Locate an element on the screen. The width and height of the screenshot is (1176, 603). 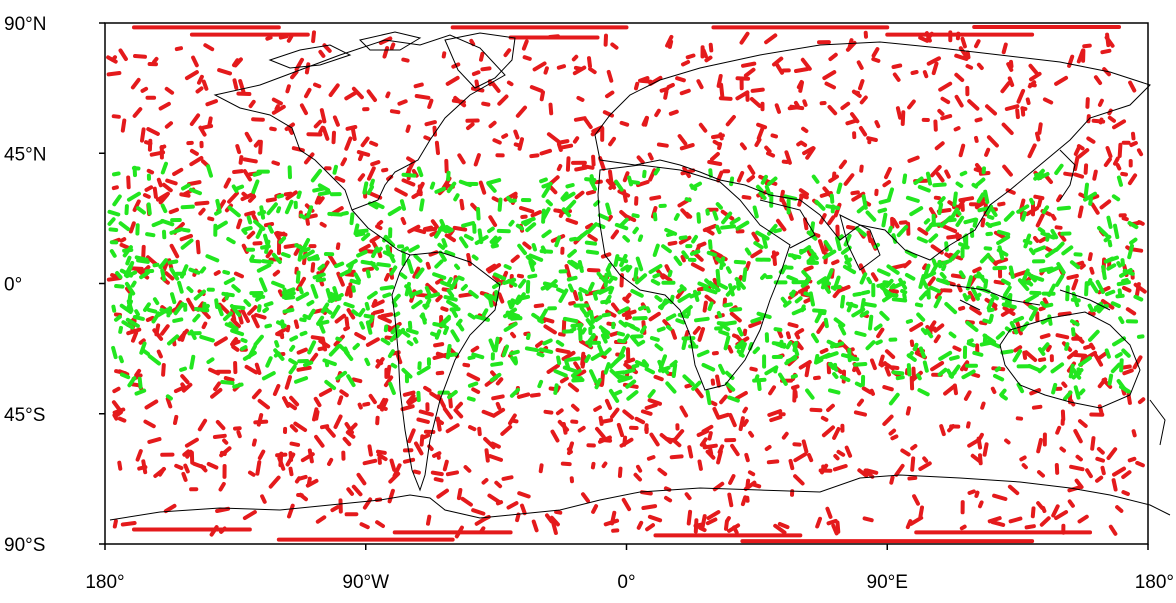
coastline-japan is located at coordinates (1067, 175).